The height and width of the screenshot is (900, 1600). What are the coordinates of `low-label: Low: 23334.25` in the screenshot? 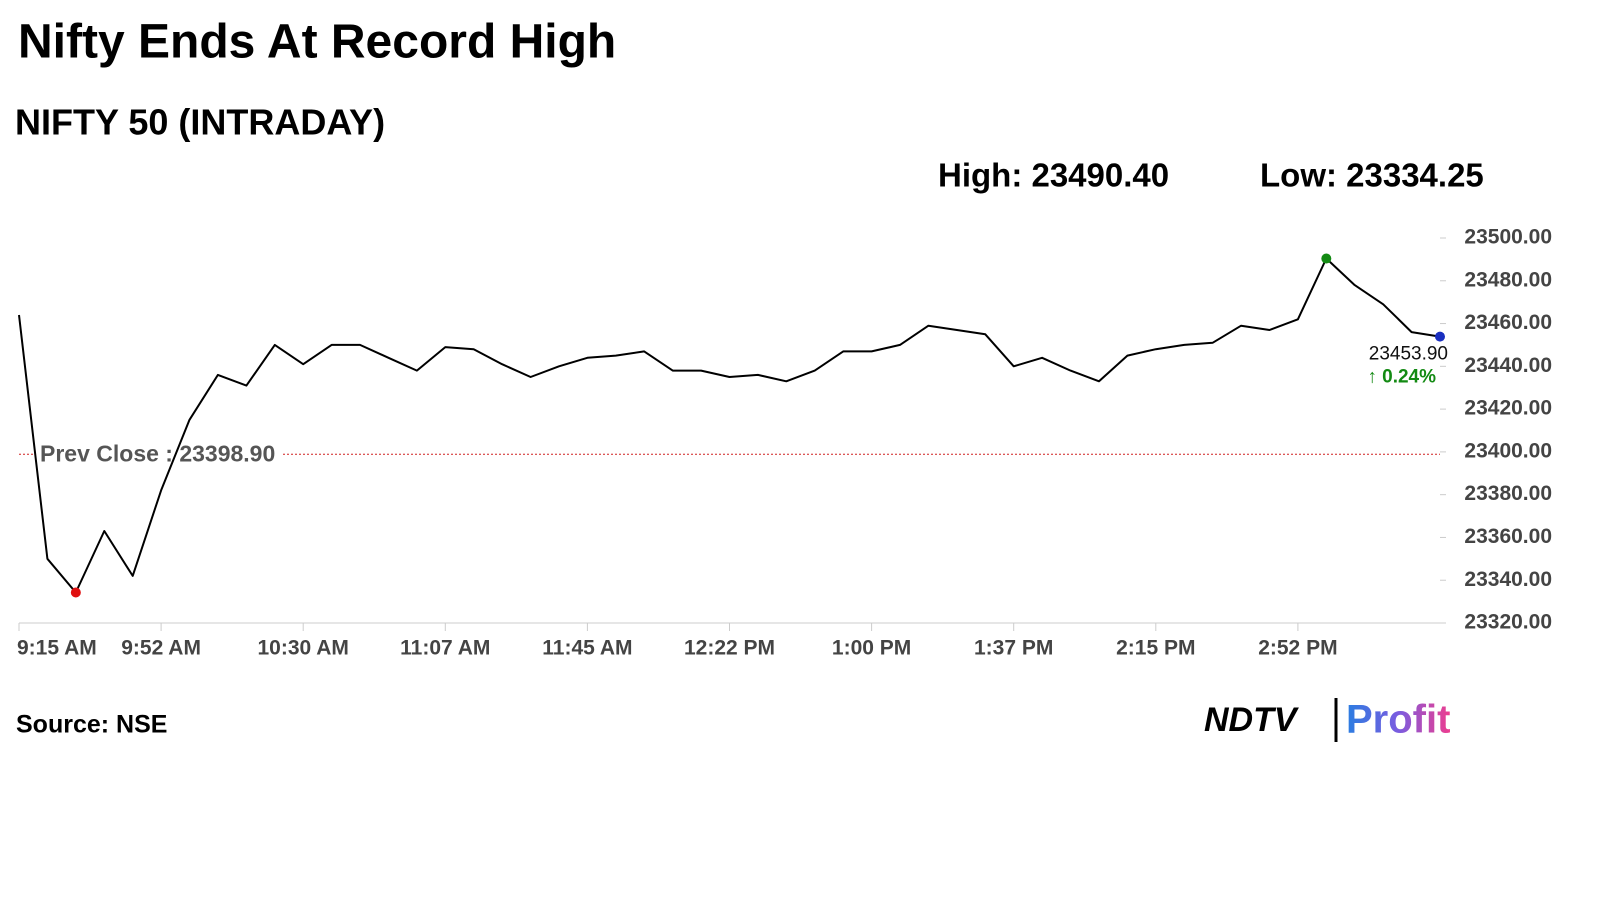 It's located at (1372, 175).